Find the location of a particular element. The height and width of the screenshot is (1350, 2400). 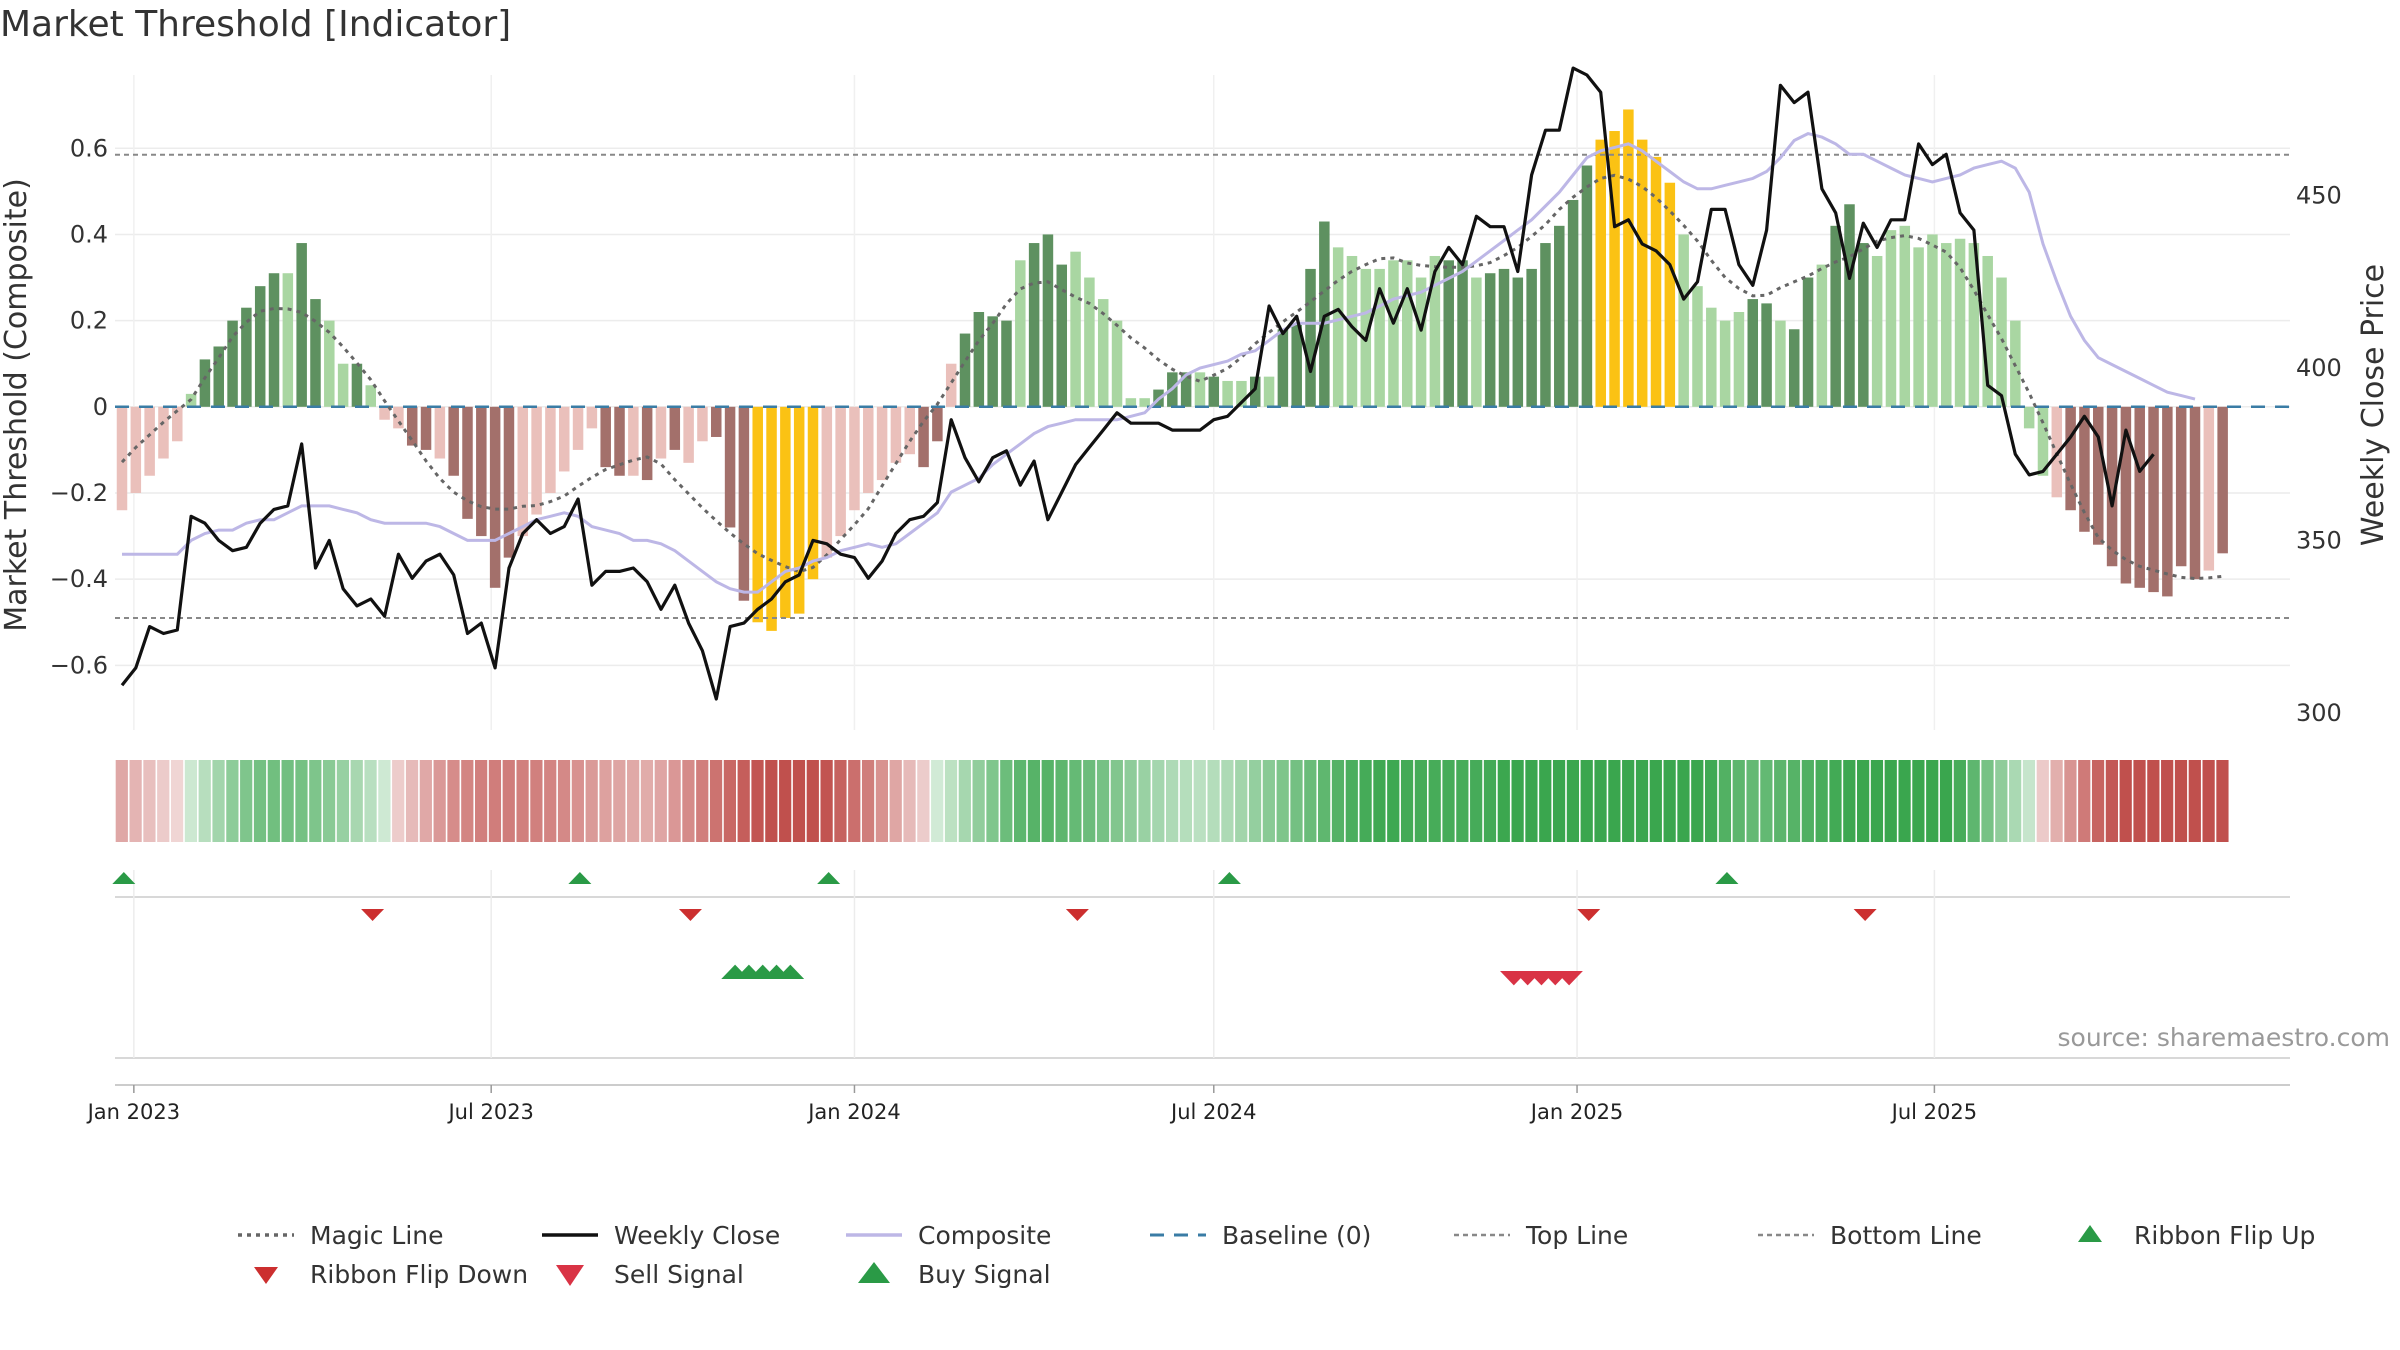

x-tick-label: Jul 2024 is located at coordinates (1212, 1112).